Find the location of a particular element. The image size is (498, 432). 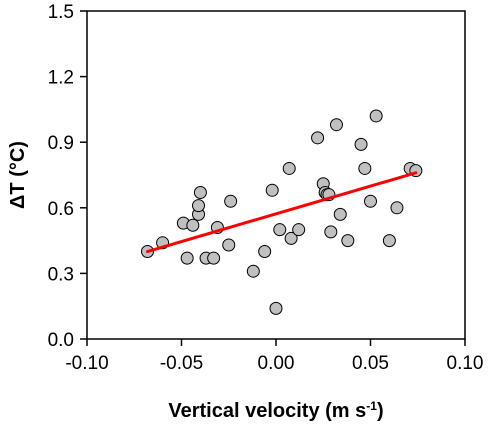

y-axis-ticks: 0.0 0.3 0.6 0.9 1.2 1.5 is located at coordinates (67, 176).